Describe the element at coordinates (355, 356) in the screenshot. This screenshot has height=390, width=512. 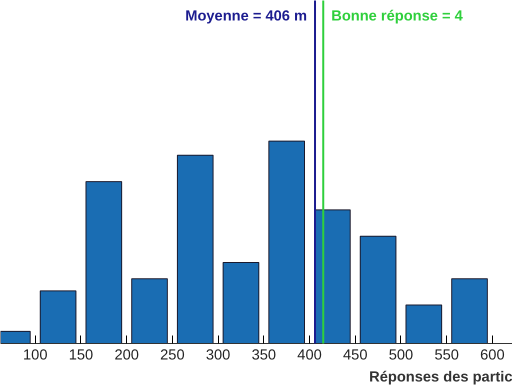
I see `x-tick-label: 450` at that location.